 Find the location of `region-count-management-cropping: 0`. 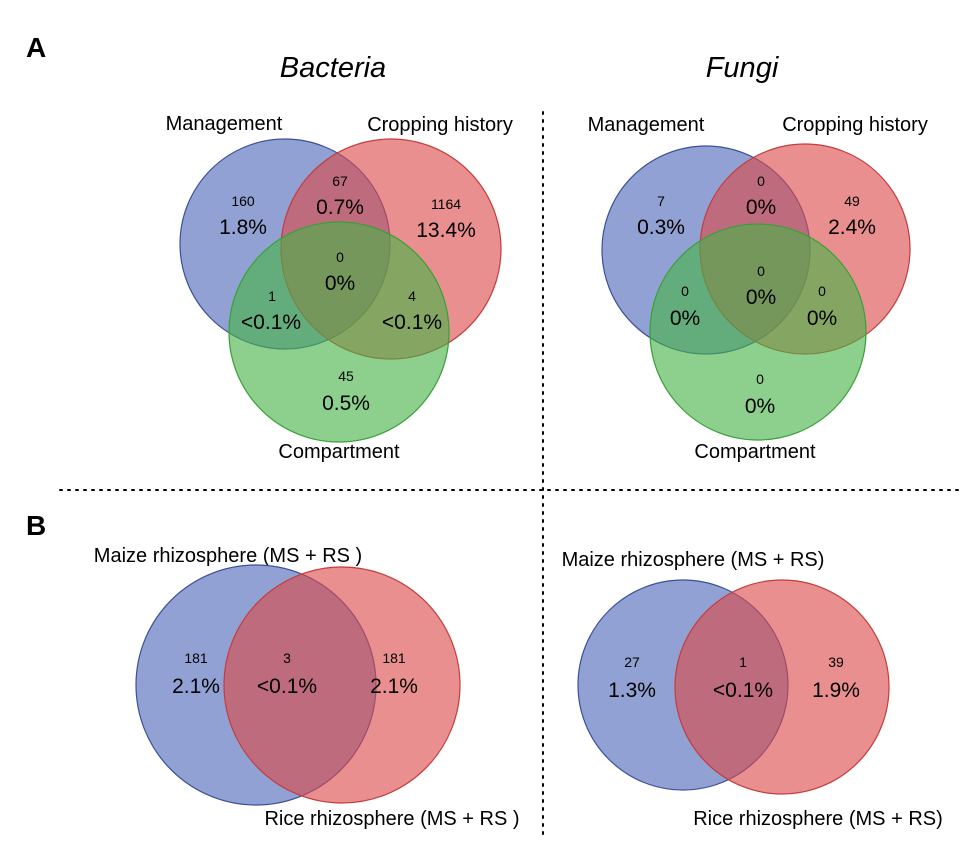

region-count-management-cropping: 0 is located at coordinates (761, 181).